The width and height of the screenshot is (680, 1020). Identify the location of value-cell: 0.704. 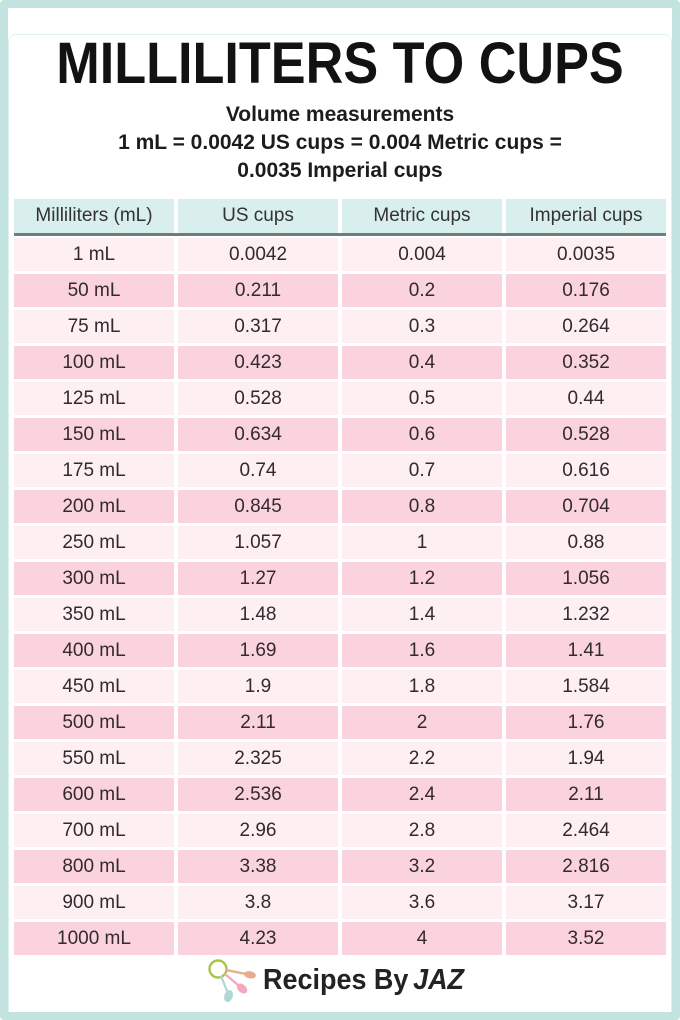
(586, 506).